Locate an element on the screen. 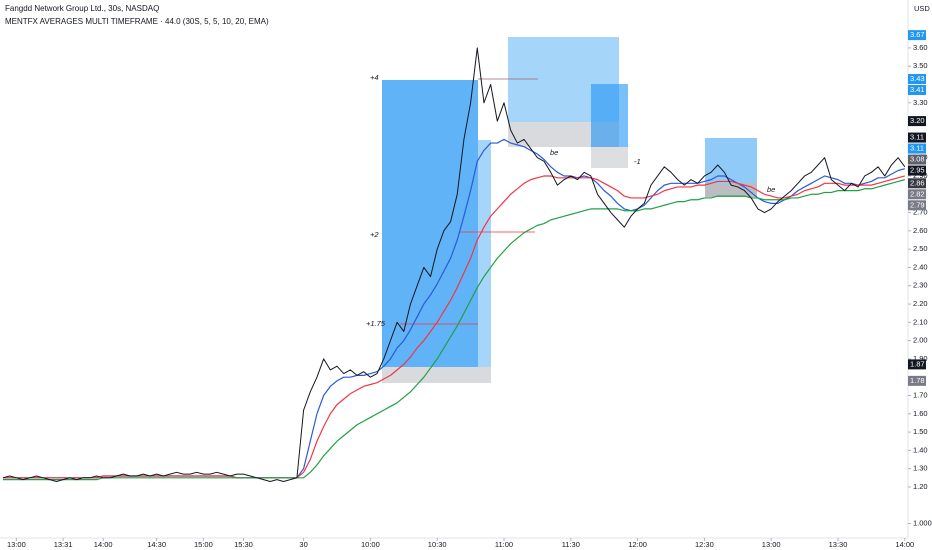 The image size is (932, 550). price-badge-label: 2.95 is located at coordinates (917, 170).